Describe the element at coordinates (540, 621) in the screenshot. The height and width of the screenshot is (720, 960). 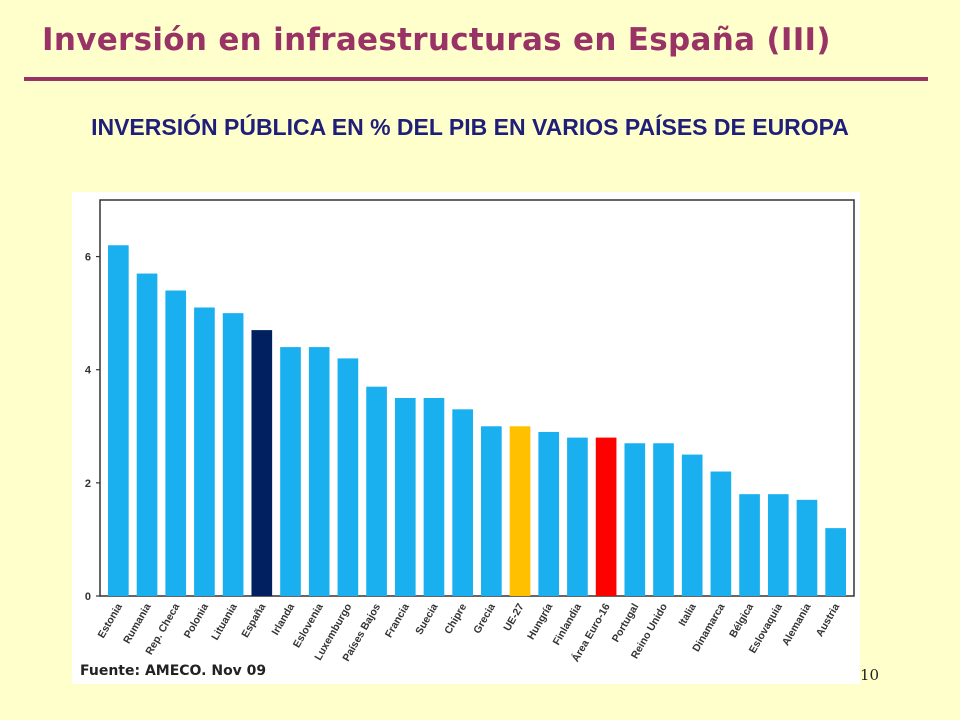
I see `category-label: Hungría` at that location.